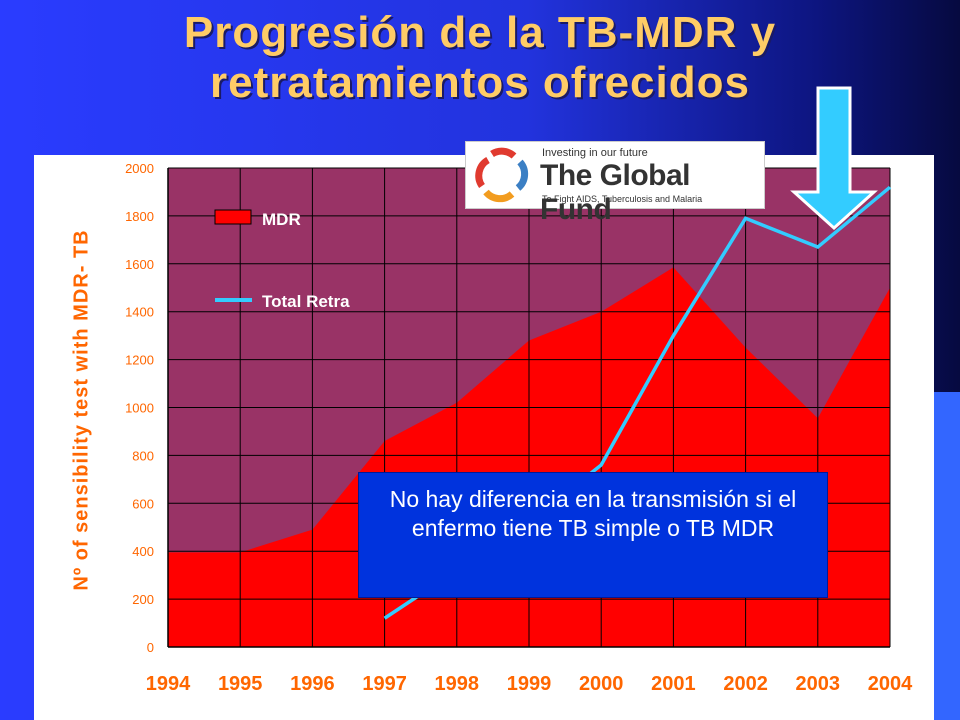 The width and height of the screenshot is (960, 720). I want to click on x-tick-label: 1999, so click(529, 684).